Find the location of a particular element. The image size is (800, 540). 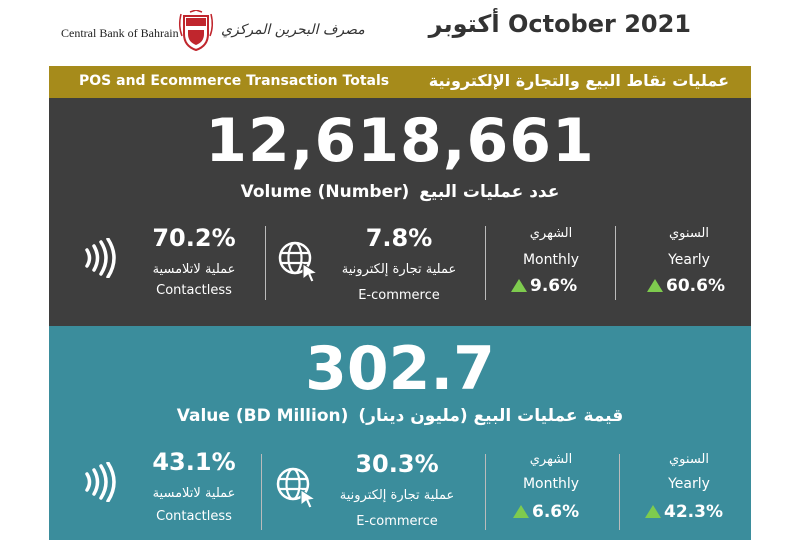

brand-name-en: Central Bank of Bahrain is located at coordinates (120, 33).